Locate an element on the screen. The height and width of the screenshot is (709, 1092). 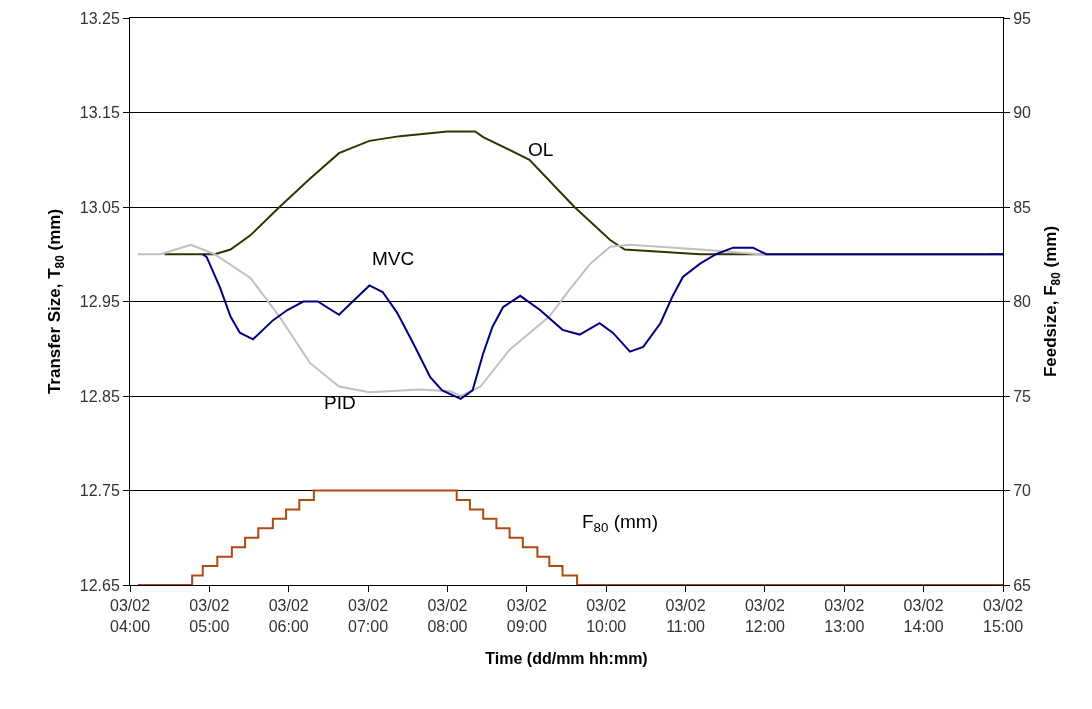
x-tick-label: 03/02 10:00 is located at coordinates (606, 616).